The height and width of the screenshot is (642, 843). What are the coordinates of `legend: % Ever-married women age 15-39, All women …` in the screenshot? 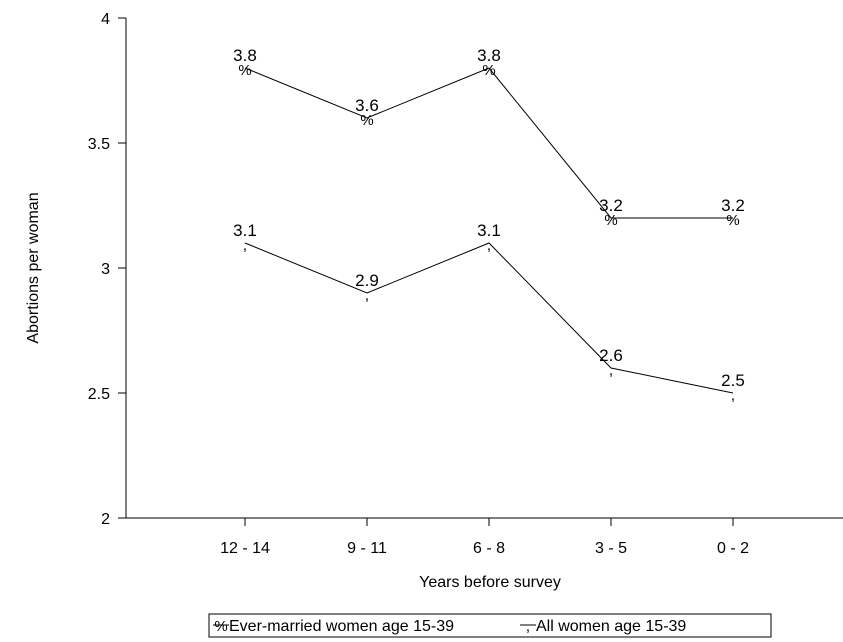 It's located at (490, 625).